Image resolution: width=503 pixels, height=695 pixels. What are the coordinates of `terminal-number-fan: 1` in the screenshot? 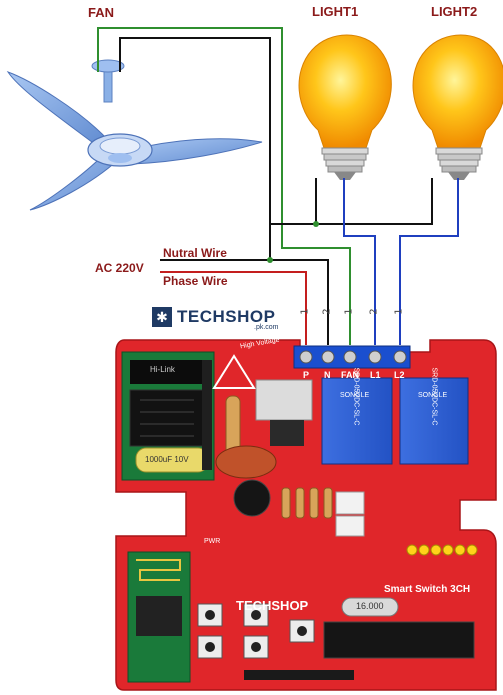 It's located at (349, 311).